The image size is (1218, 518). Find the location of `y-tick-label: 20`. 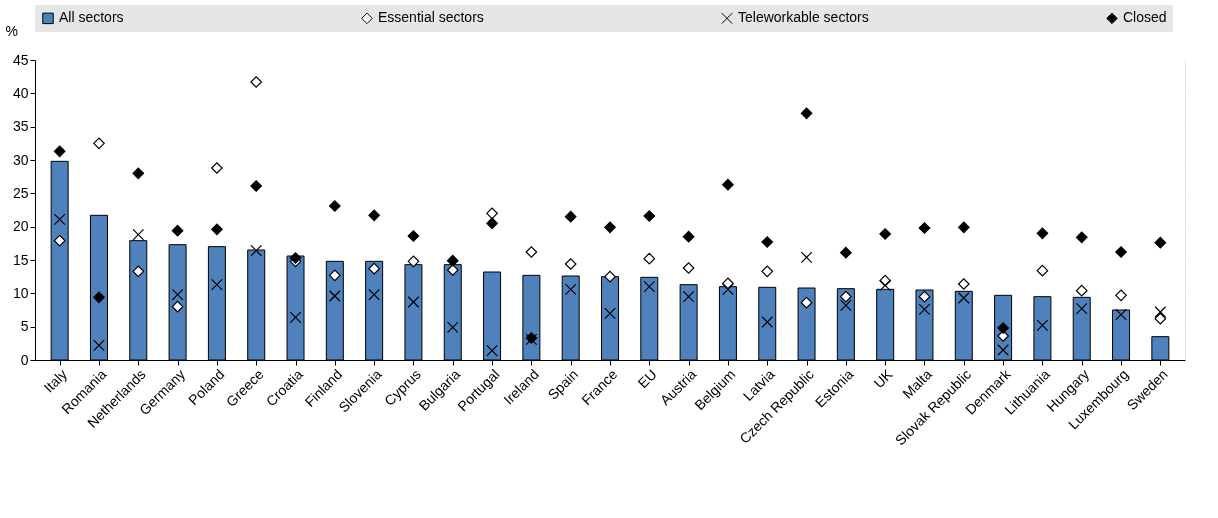

y-tick-label: 20 is located at coordinates (20, 226).